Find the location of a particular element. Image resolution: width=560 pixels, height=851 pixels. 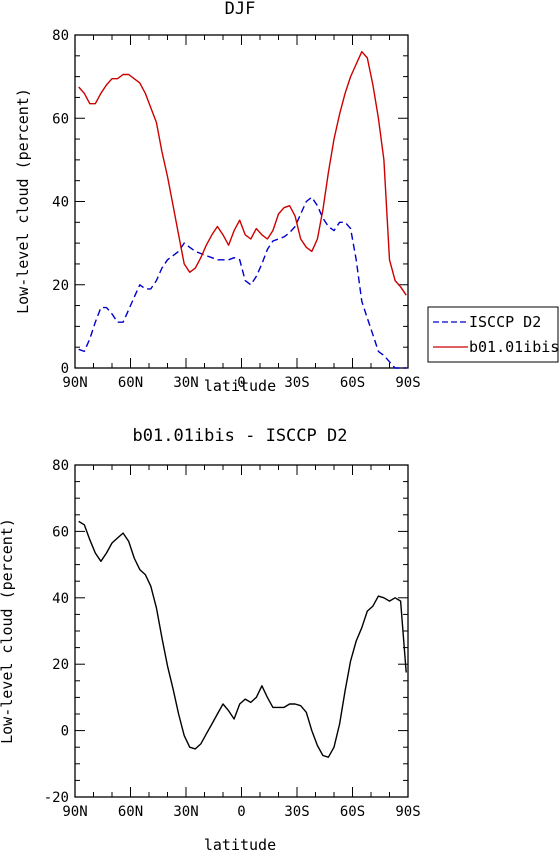

bottom-x-tick-label: 0 is located at coordinates (241, 812).